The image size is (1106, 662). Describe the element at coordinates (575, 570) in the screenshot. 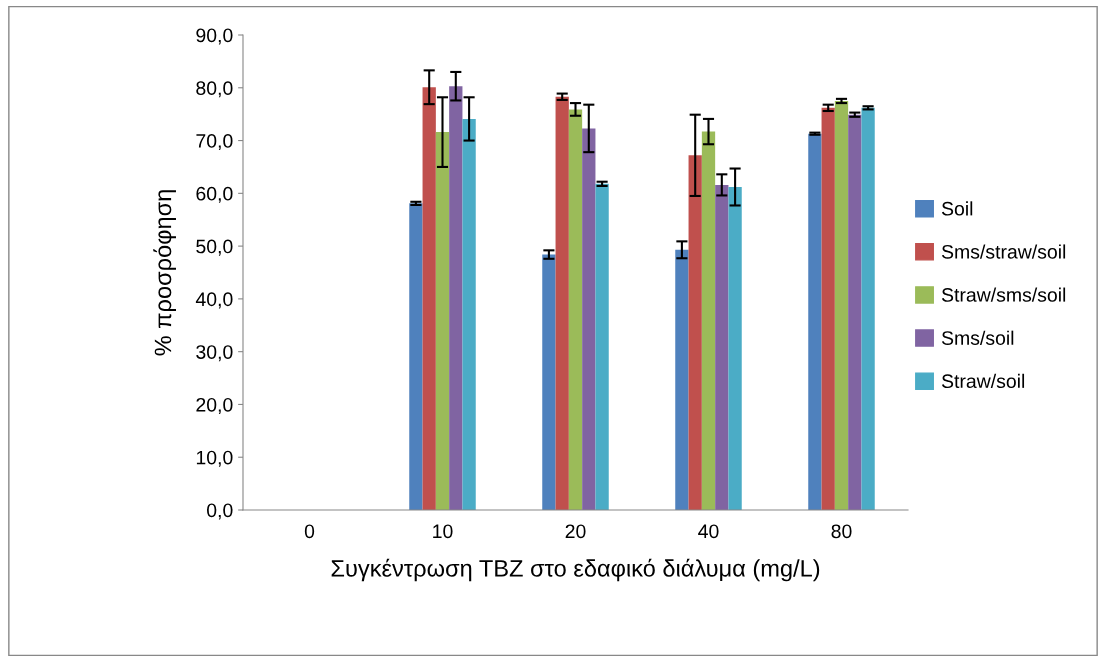

I see `x-axis-title: Συγκέντρωση TBZ στο εδαφικό διάλυμα (mg/L)` at that location.